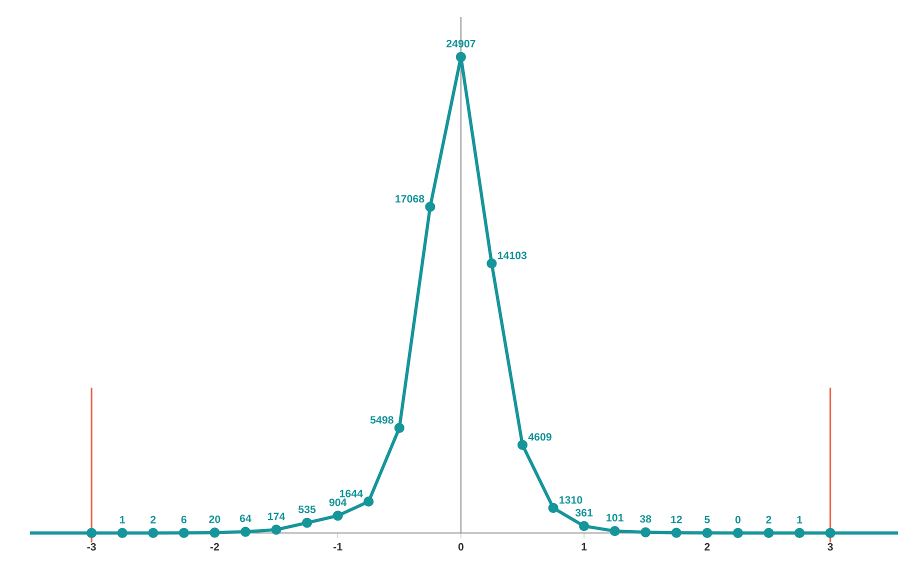 Image resolution: width=905 pixels, height=575 pixels. I want to click on data-label: 14103, so click(512, 256).